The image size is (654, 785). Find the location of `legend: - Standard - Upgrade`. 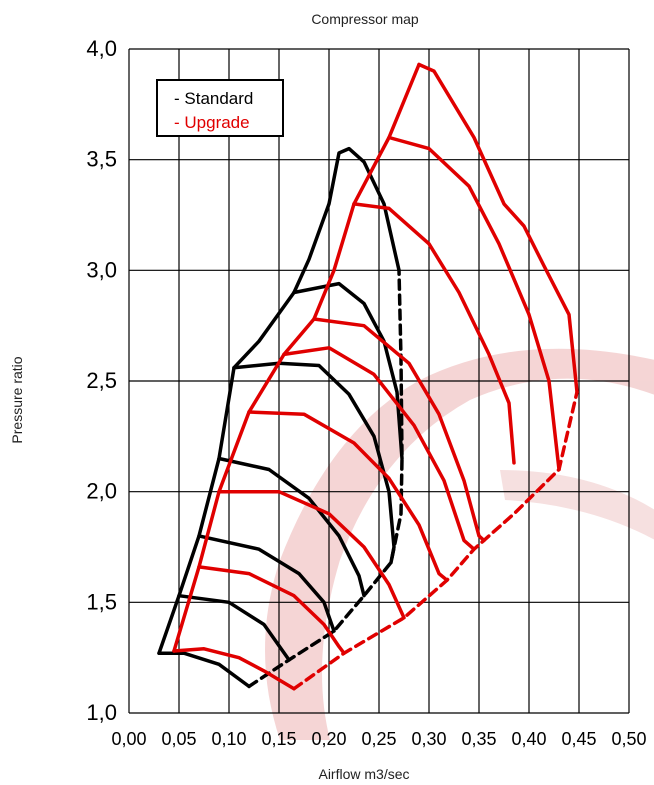

legend: - Standard - Upgrade is located at coordinates (220, 108).